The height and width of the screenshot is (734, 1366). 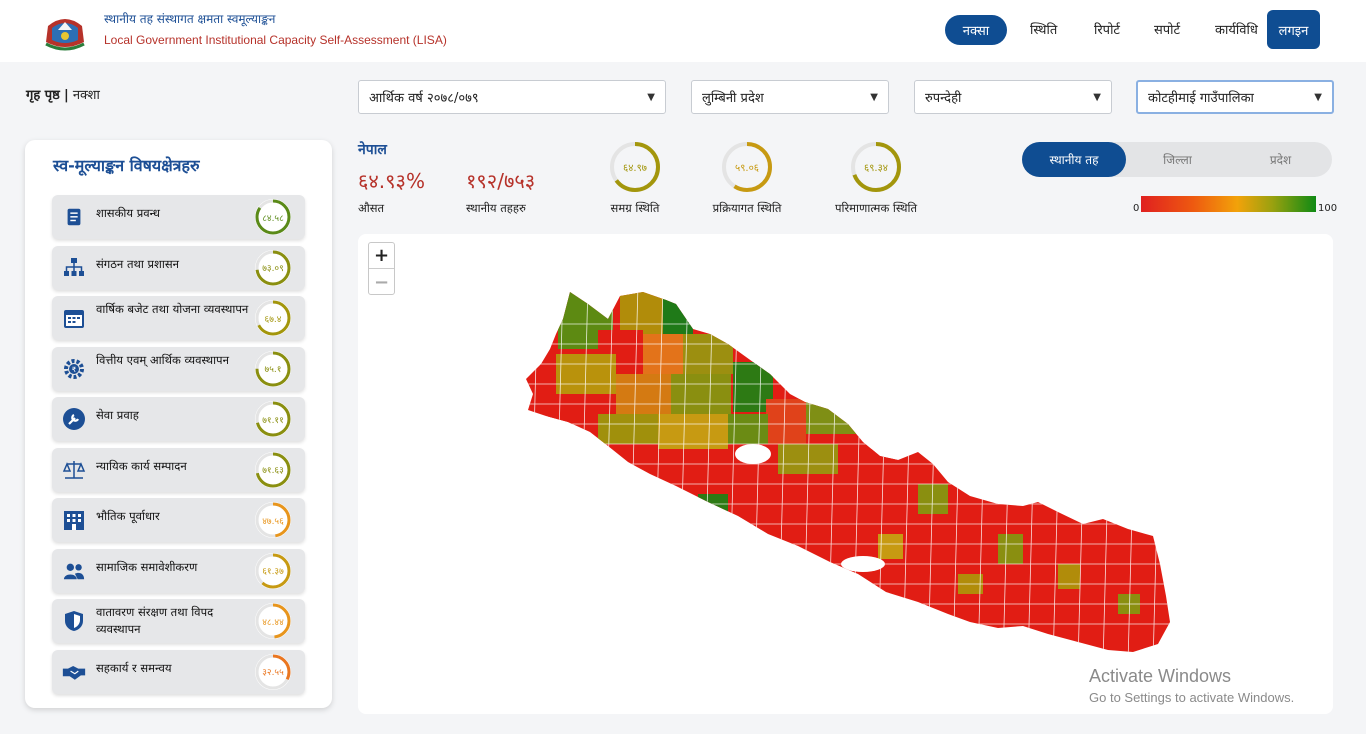 I want to click on area-score-ring: ३२.५५, so click(x=273, y=672).